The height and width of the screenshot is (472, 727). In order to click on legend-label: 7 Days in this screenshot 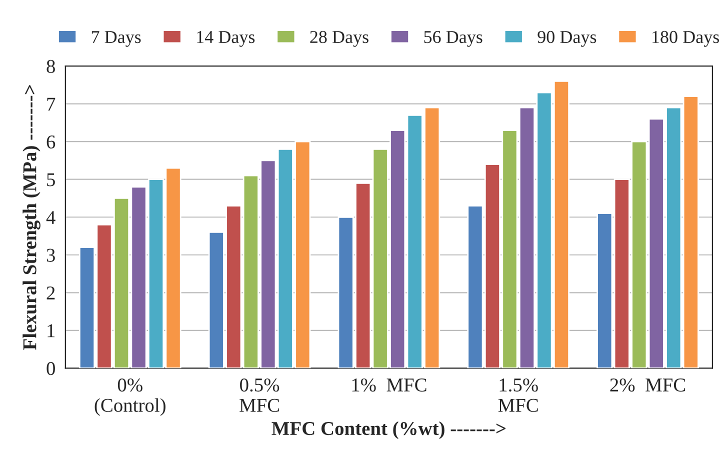, I will do `click(116, 39)`.